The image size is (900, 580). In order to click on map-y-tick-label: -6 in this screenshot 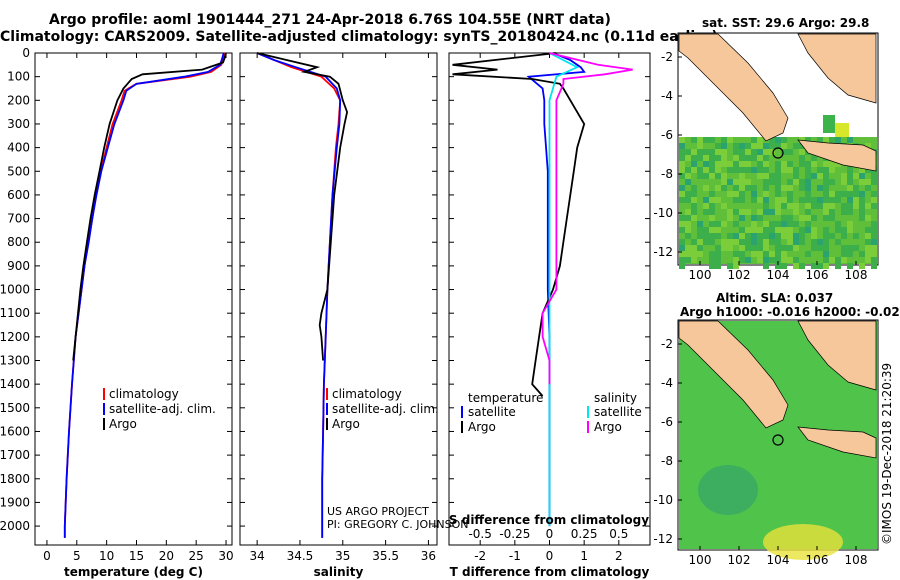, I will do `click(667, 422)`.